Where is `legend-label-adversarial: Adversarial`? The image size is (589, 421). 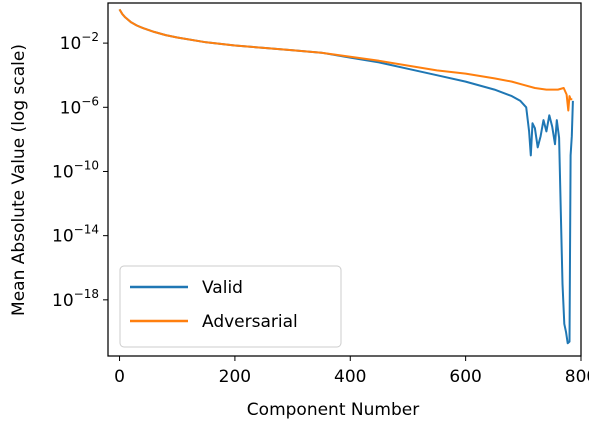
legend-label-adversarial: Adversarial is located at coordinates (250, 322).